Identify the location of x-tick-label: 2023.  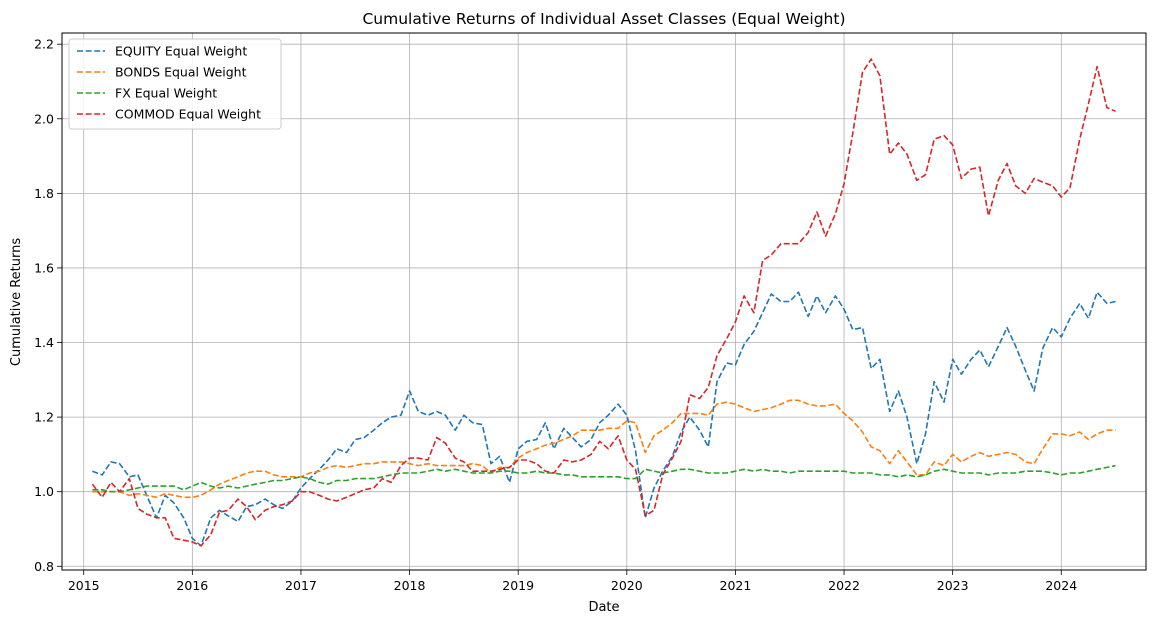
(953, 585).